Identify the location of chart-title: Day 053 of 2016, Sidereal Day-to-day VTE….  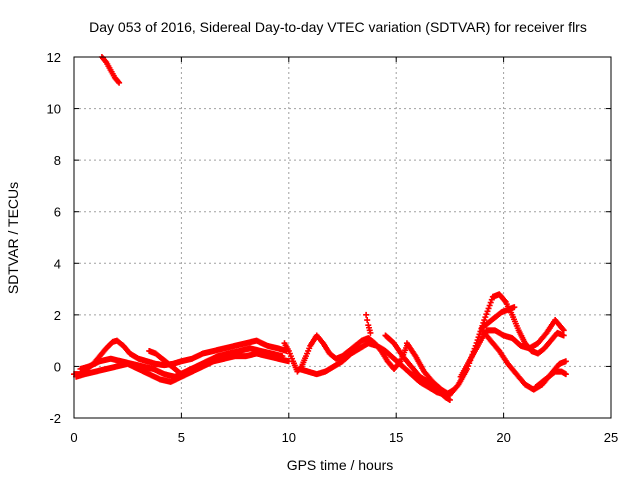
(338, 27).